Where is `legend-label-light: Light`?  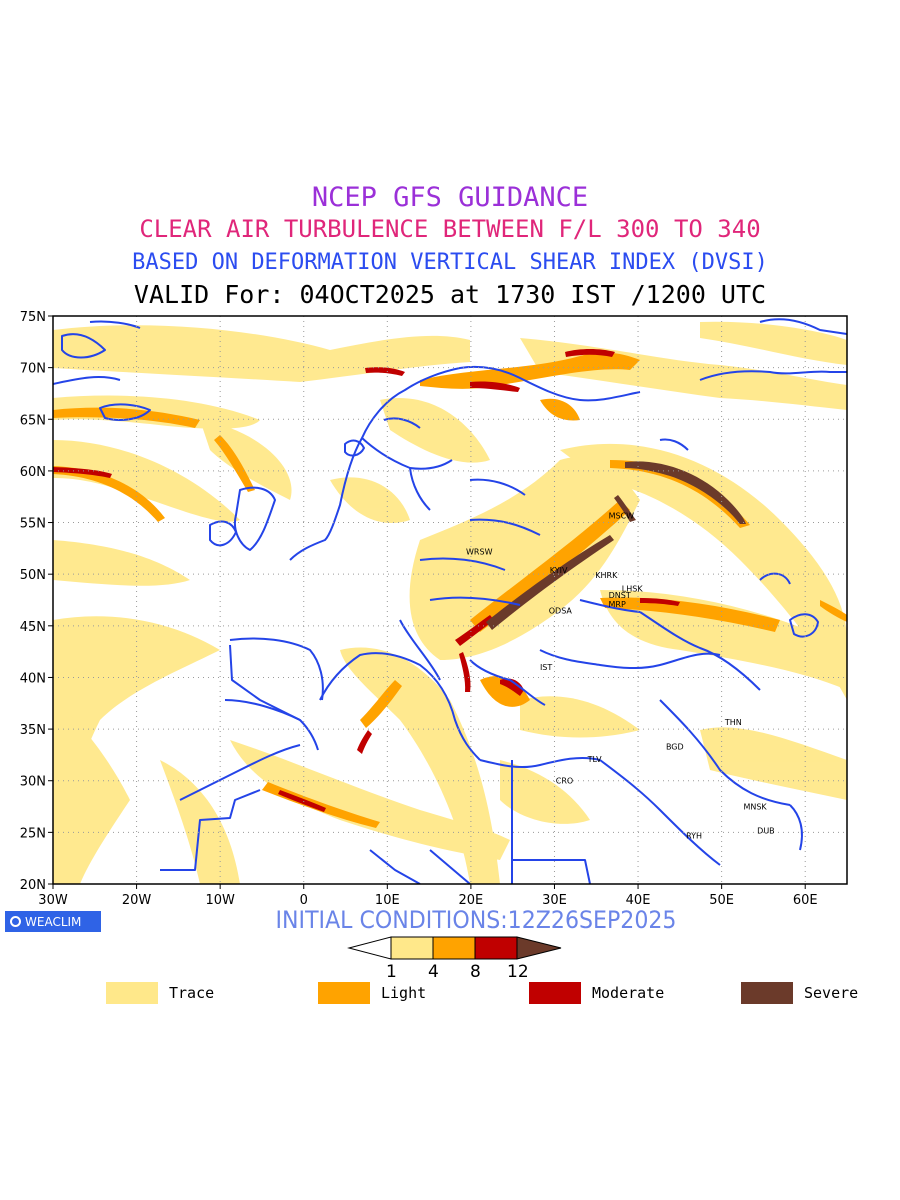 legend-label-light: Light is located at coordinates (404, 993).